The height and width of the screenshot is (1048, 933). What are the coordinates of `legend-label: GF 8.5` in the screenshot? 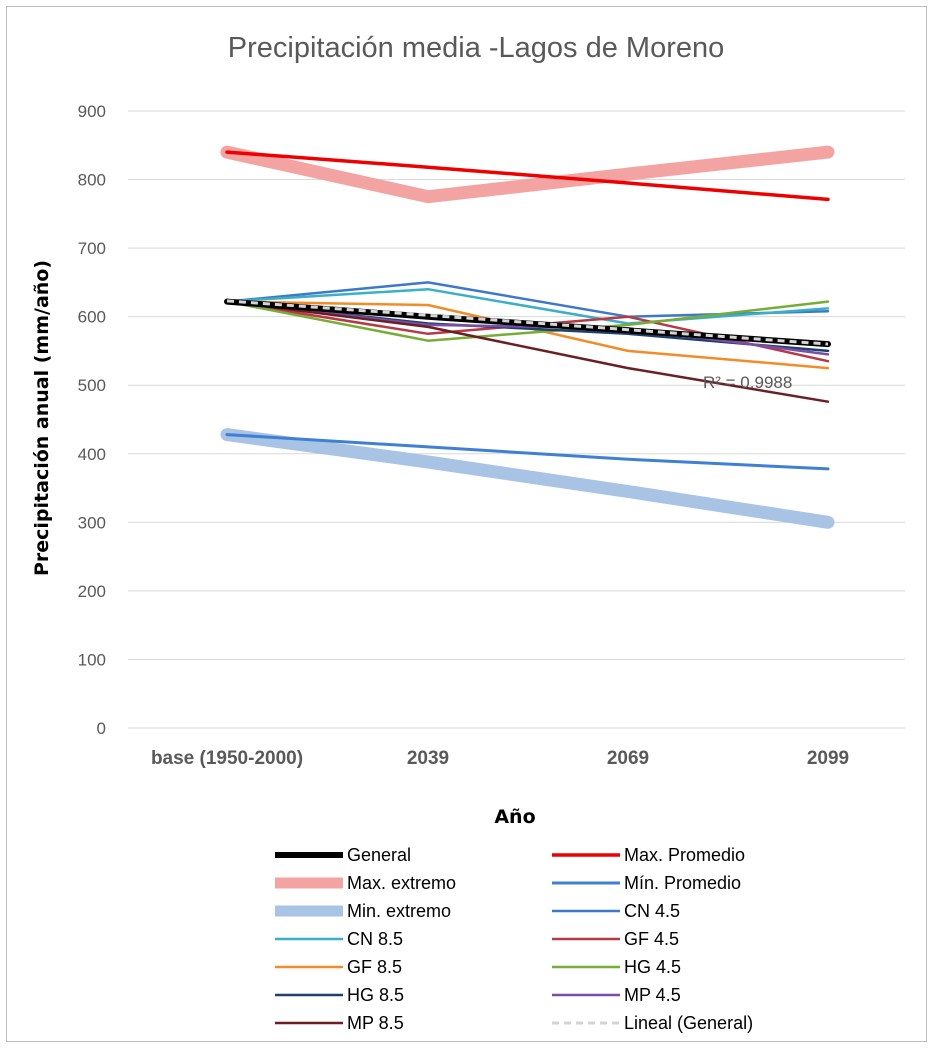 It's located at (374, 967).